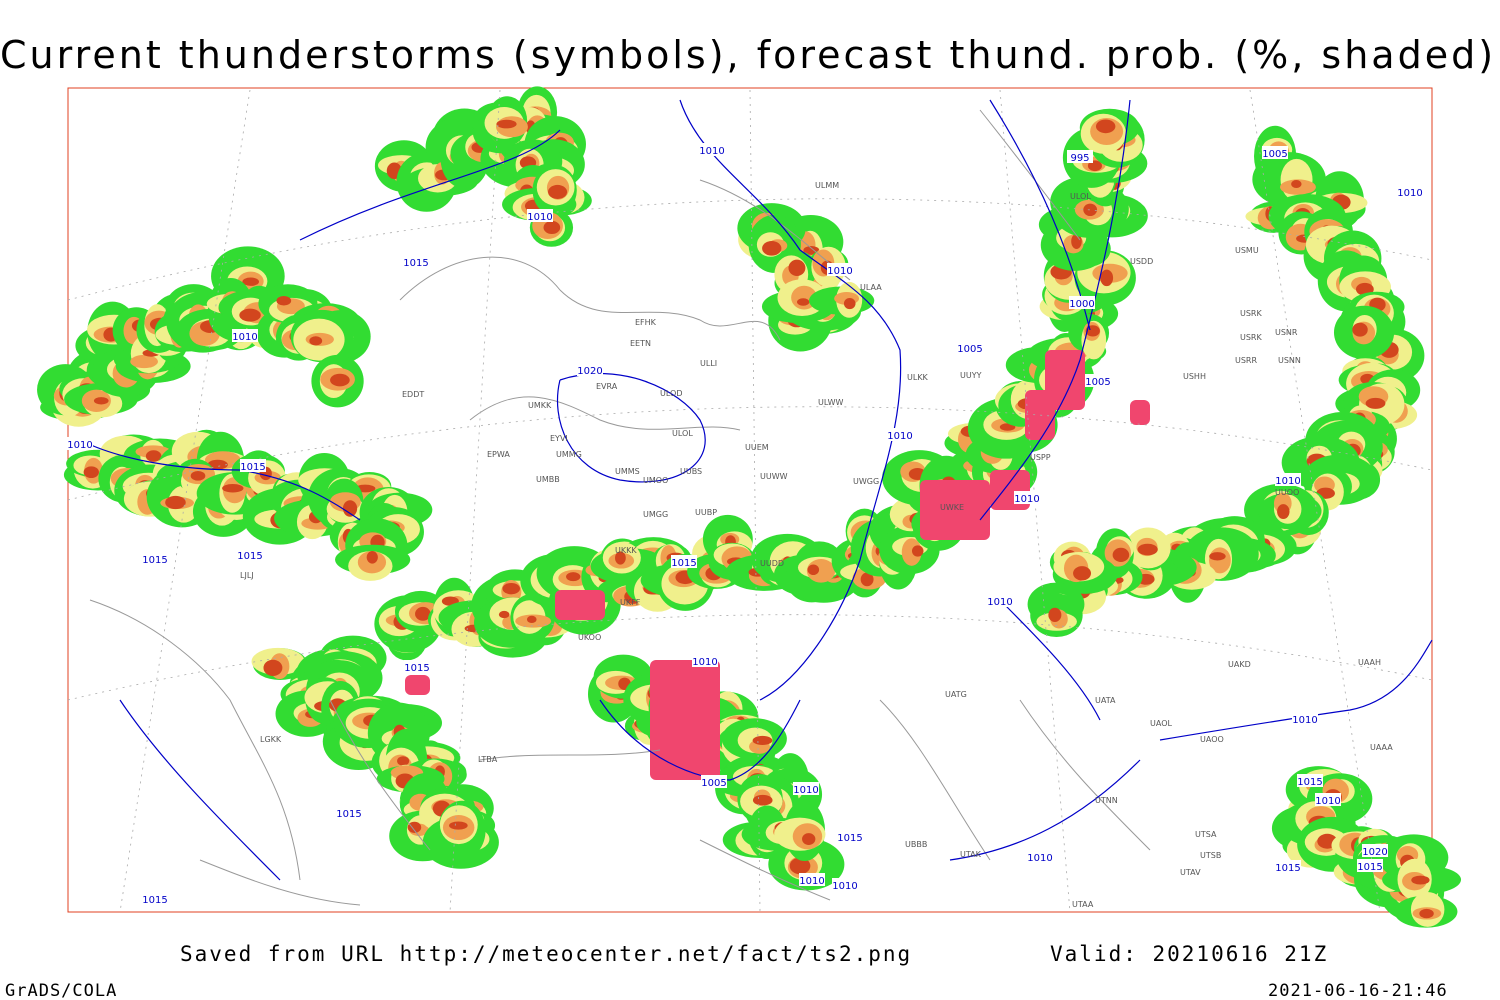 The height and width of the screenshot is (1000, 1500). What do you see at coordinates (1040, 457) in the screenshot?
I see `station-label: USPP` at bounding box center [1040, 457].